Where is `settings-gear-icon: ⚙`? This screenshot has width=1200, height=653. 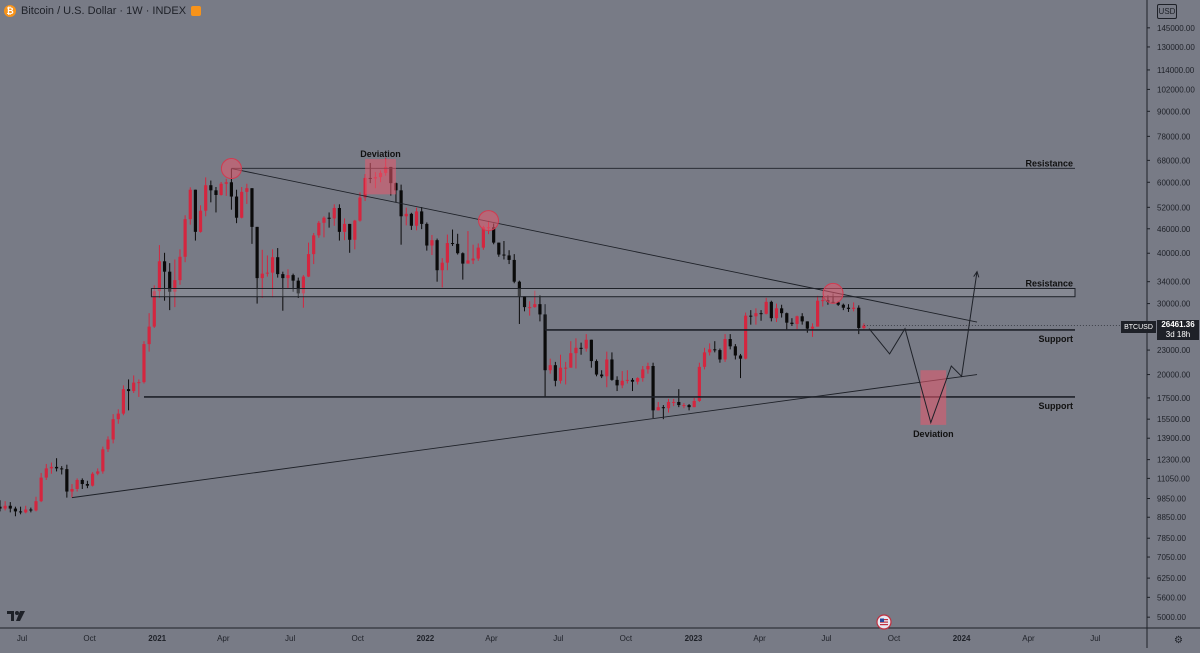 settings-gear-icon: ⚙ is located at coordinates (1178, 640).